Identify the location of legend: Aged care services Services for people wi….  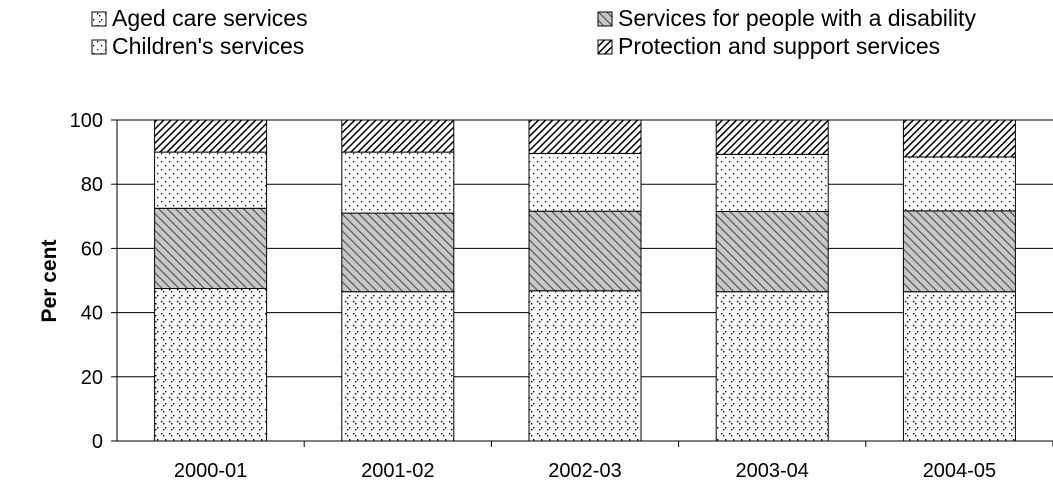
(533, 32).